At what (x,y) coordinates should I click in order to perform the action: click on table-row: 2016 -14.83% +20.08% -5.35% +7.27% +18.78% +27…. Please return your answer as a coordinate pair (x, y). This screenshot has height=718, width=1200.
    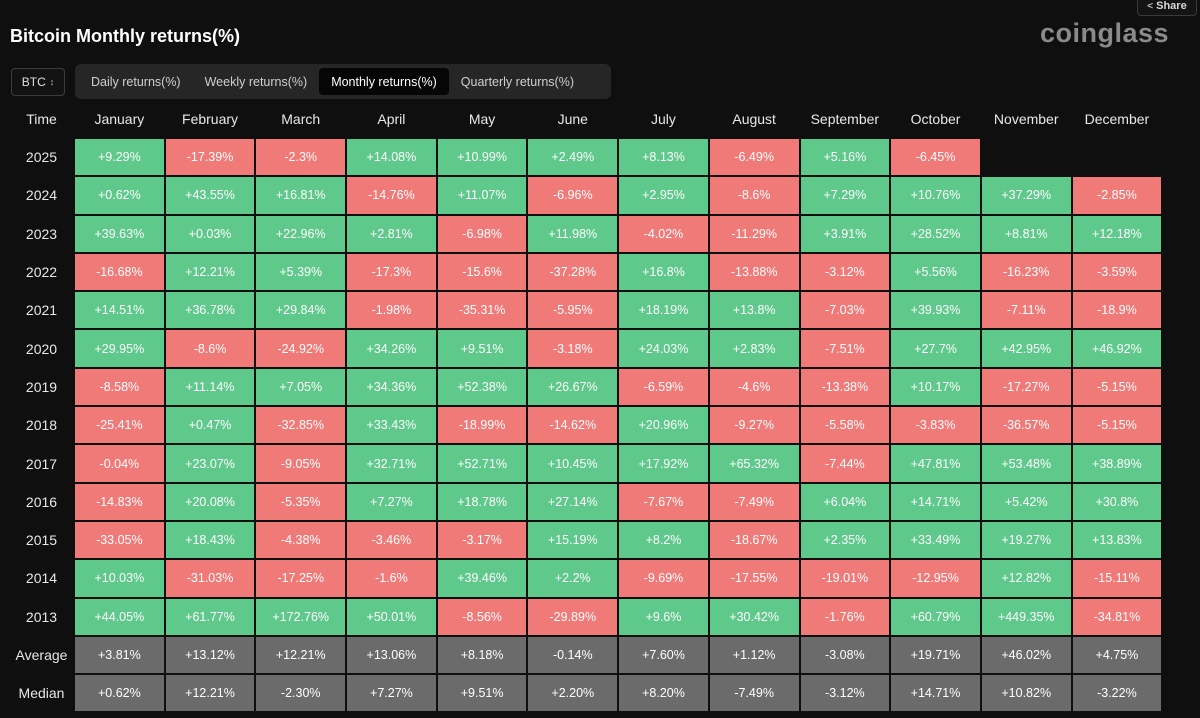
    Looking at the image, I should click on (586, 501).